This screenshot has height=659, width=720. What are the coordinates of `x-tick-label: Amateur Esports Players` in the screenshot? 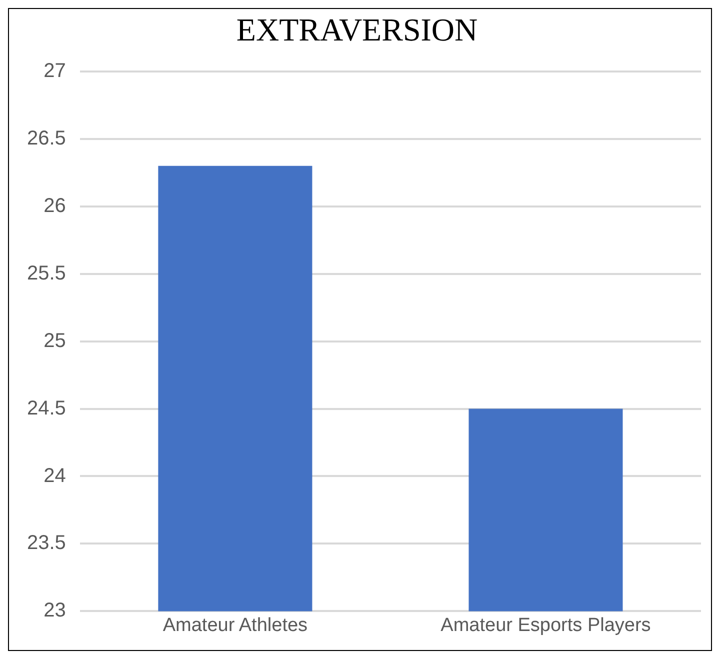 It's located at (545, 625).